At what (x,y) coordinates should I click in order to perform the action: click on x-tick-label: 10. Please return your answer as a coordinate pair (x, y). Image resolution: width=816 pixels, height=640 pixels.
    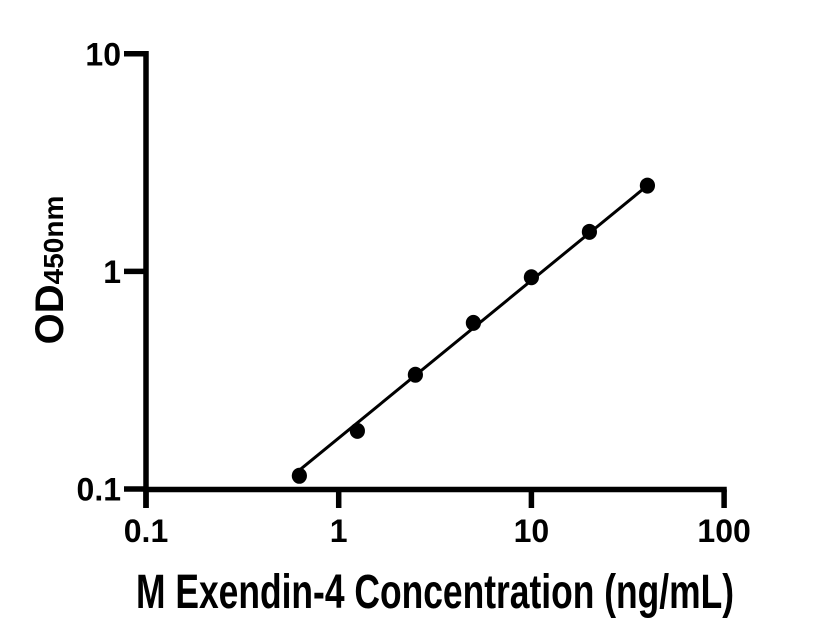
    Looking at the image, I should click on (532, 531).